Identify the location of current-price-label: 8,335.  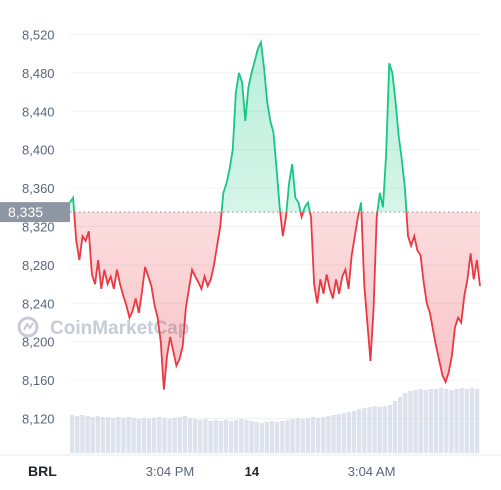
(25, 212).